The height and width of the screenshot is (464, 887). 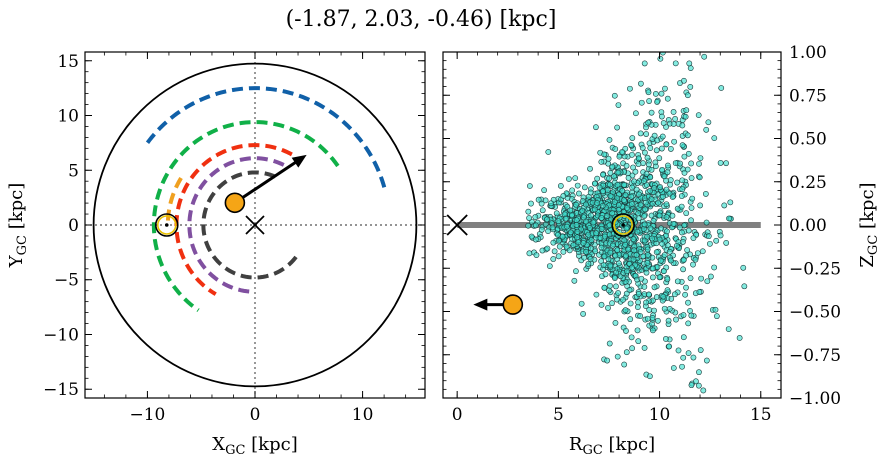 I want to click on x-axis-label-right: RGC [kpc], so click(x=612, y=446).